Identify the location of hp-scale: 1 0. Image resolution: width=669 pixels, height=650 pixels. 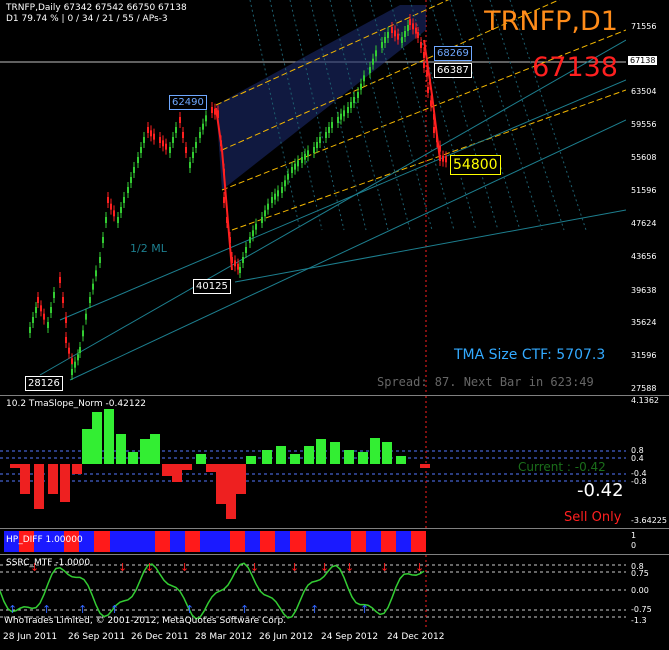
(647, 541).